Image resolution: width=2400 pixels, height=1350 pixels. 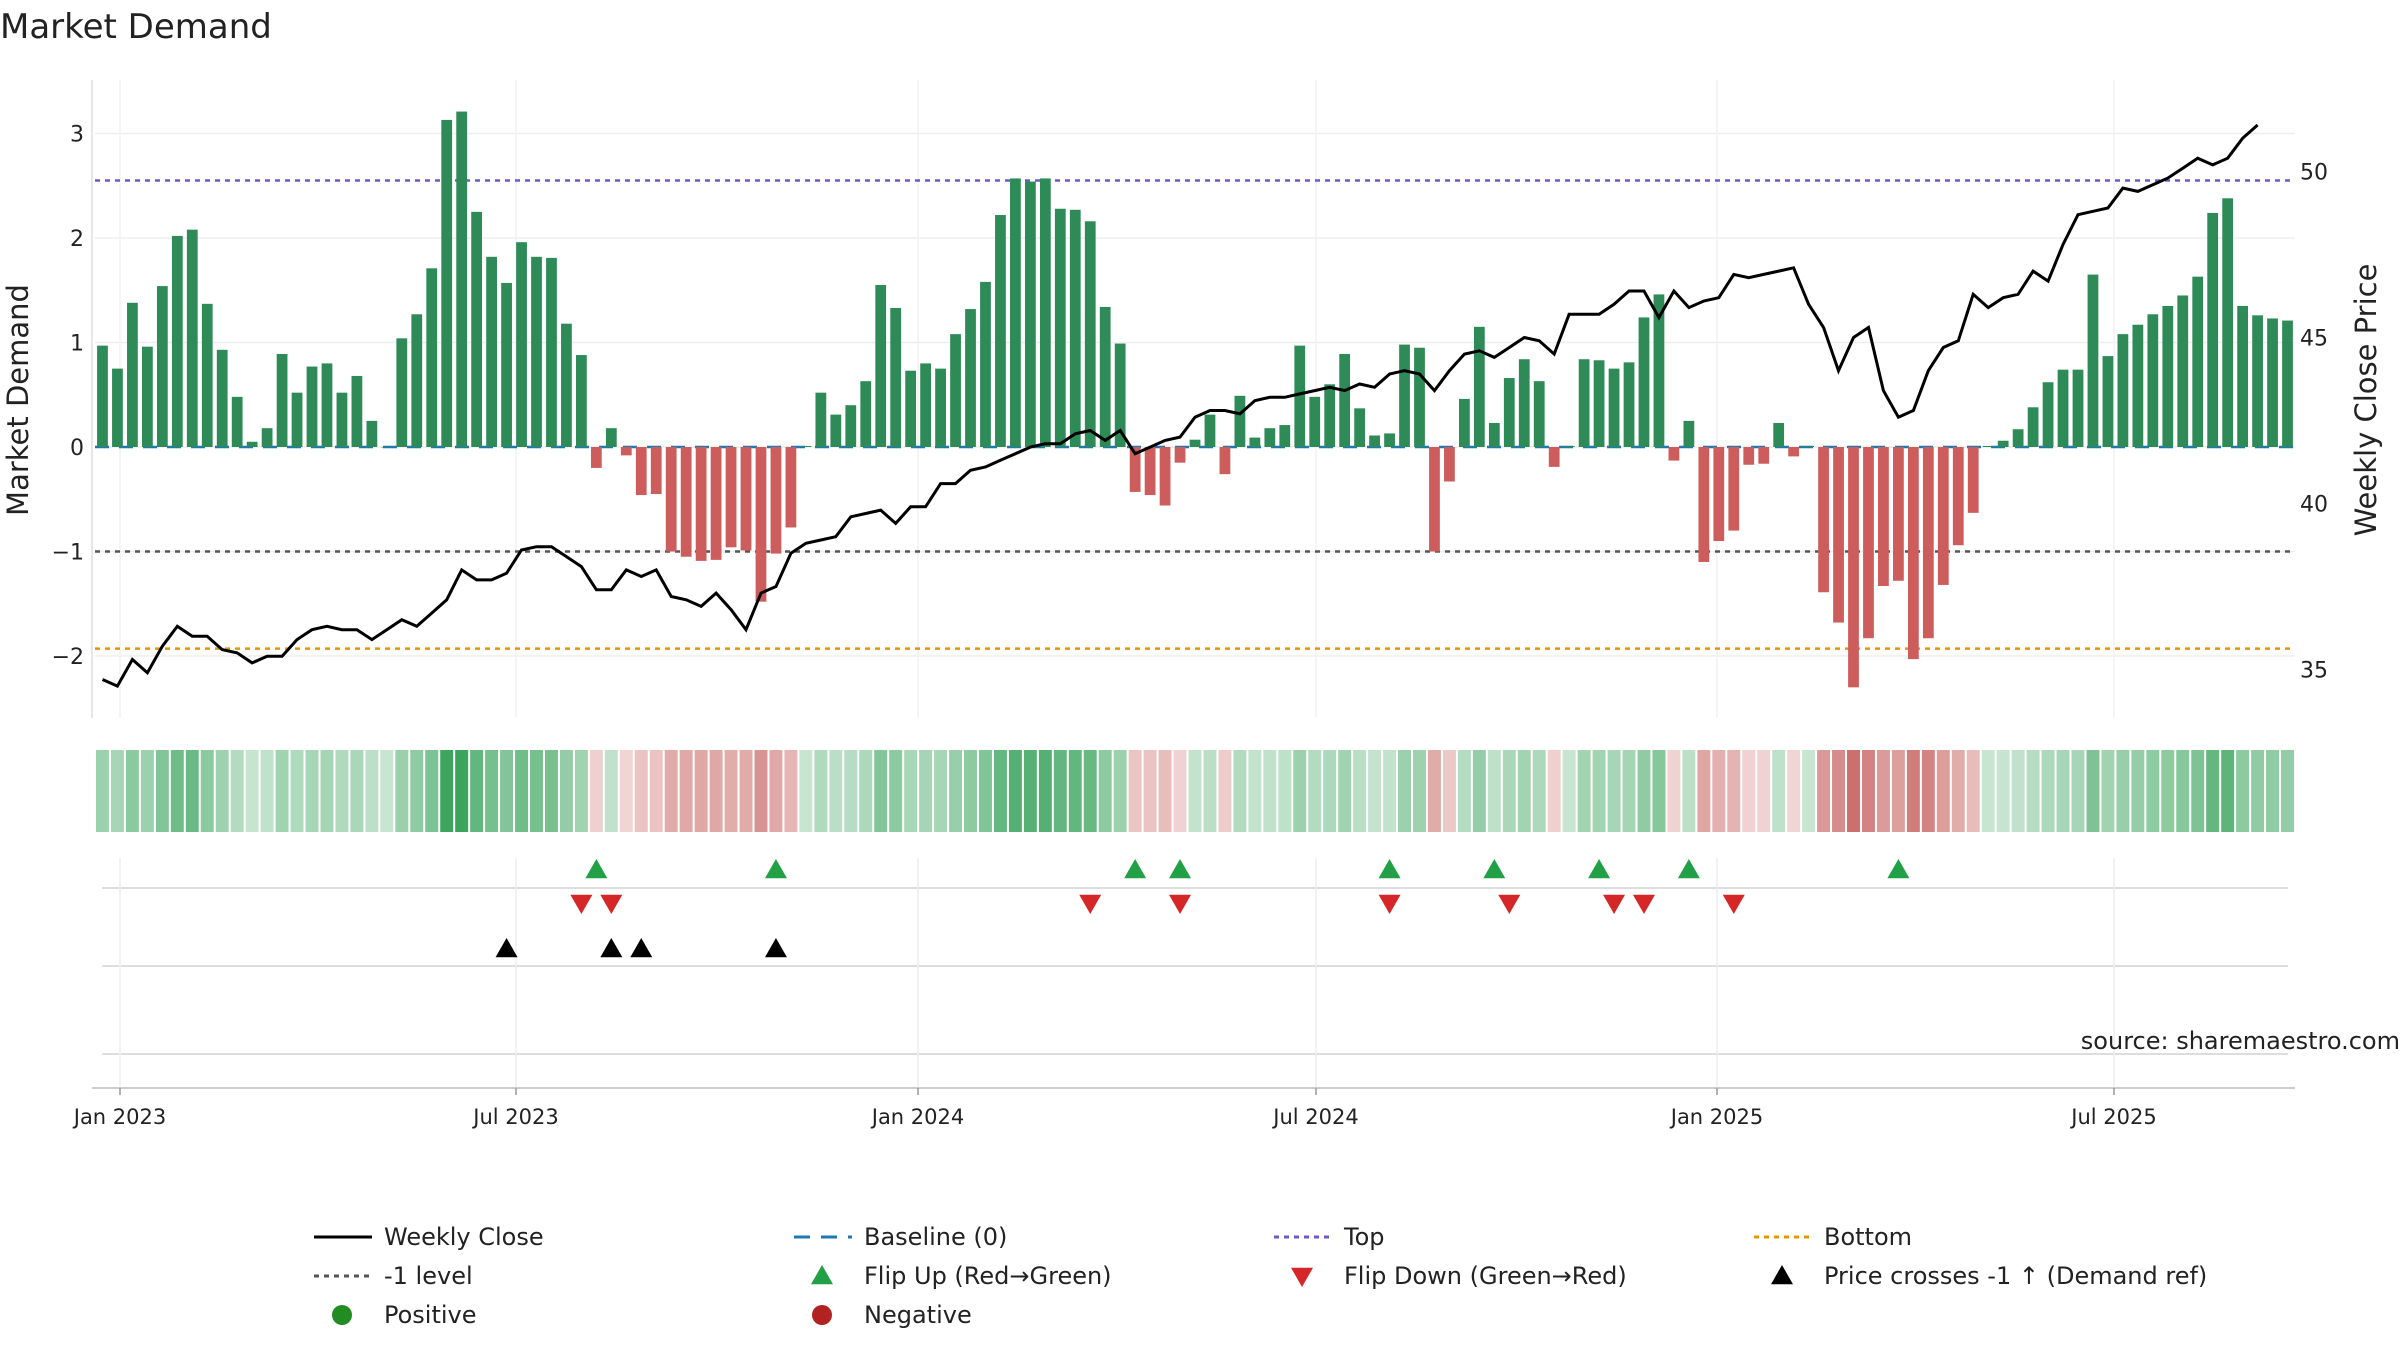 What do you see at coordinates (2240, 1041) in the screenshot?
I see `source-note: source: sharemaestro.com` at bounding box center [2240, 1041].